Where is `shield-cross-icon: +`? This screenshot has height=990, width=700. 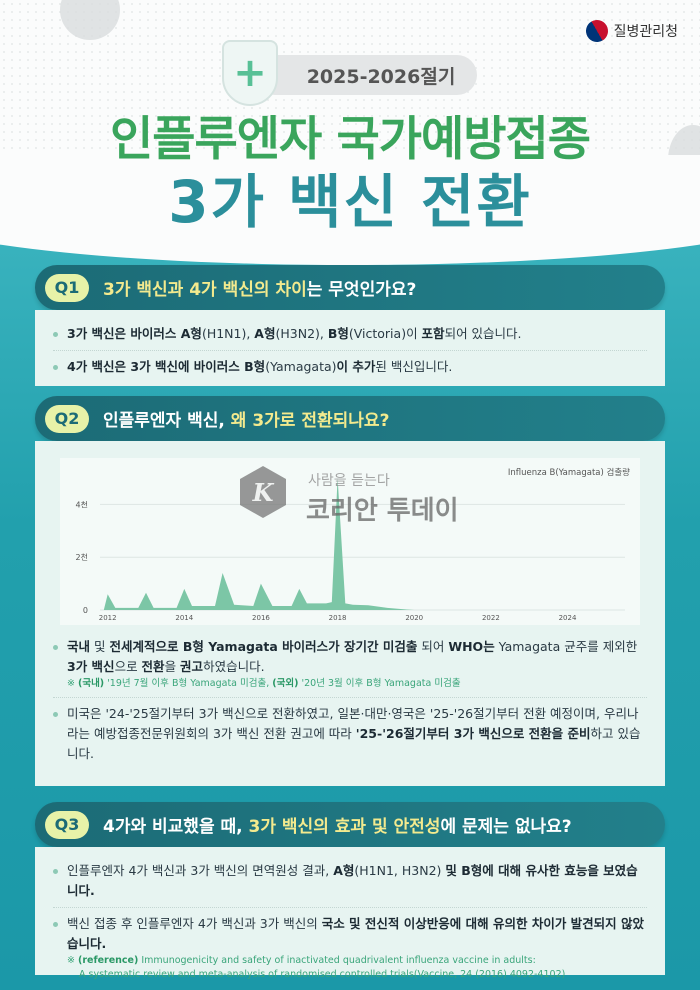 shield-cross-icon: + is located at coordinates (250, 73).